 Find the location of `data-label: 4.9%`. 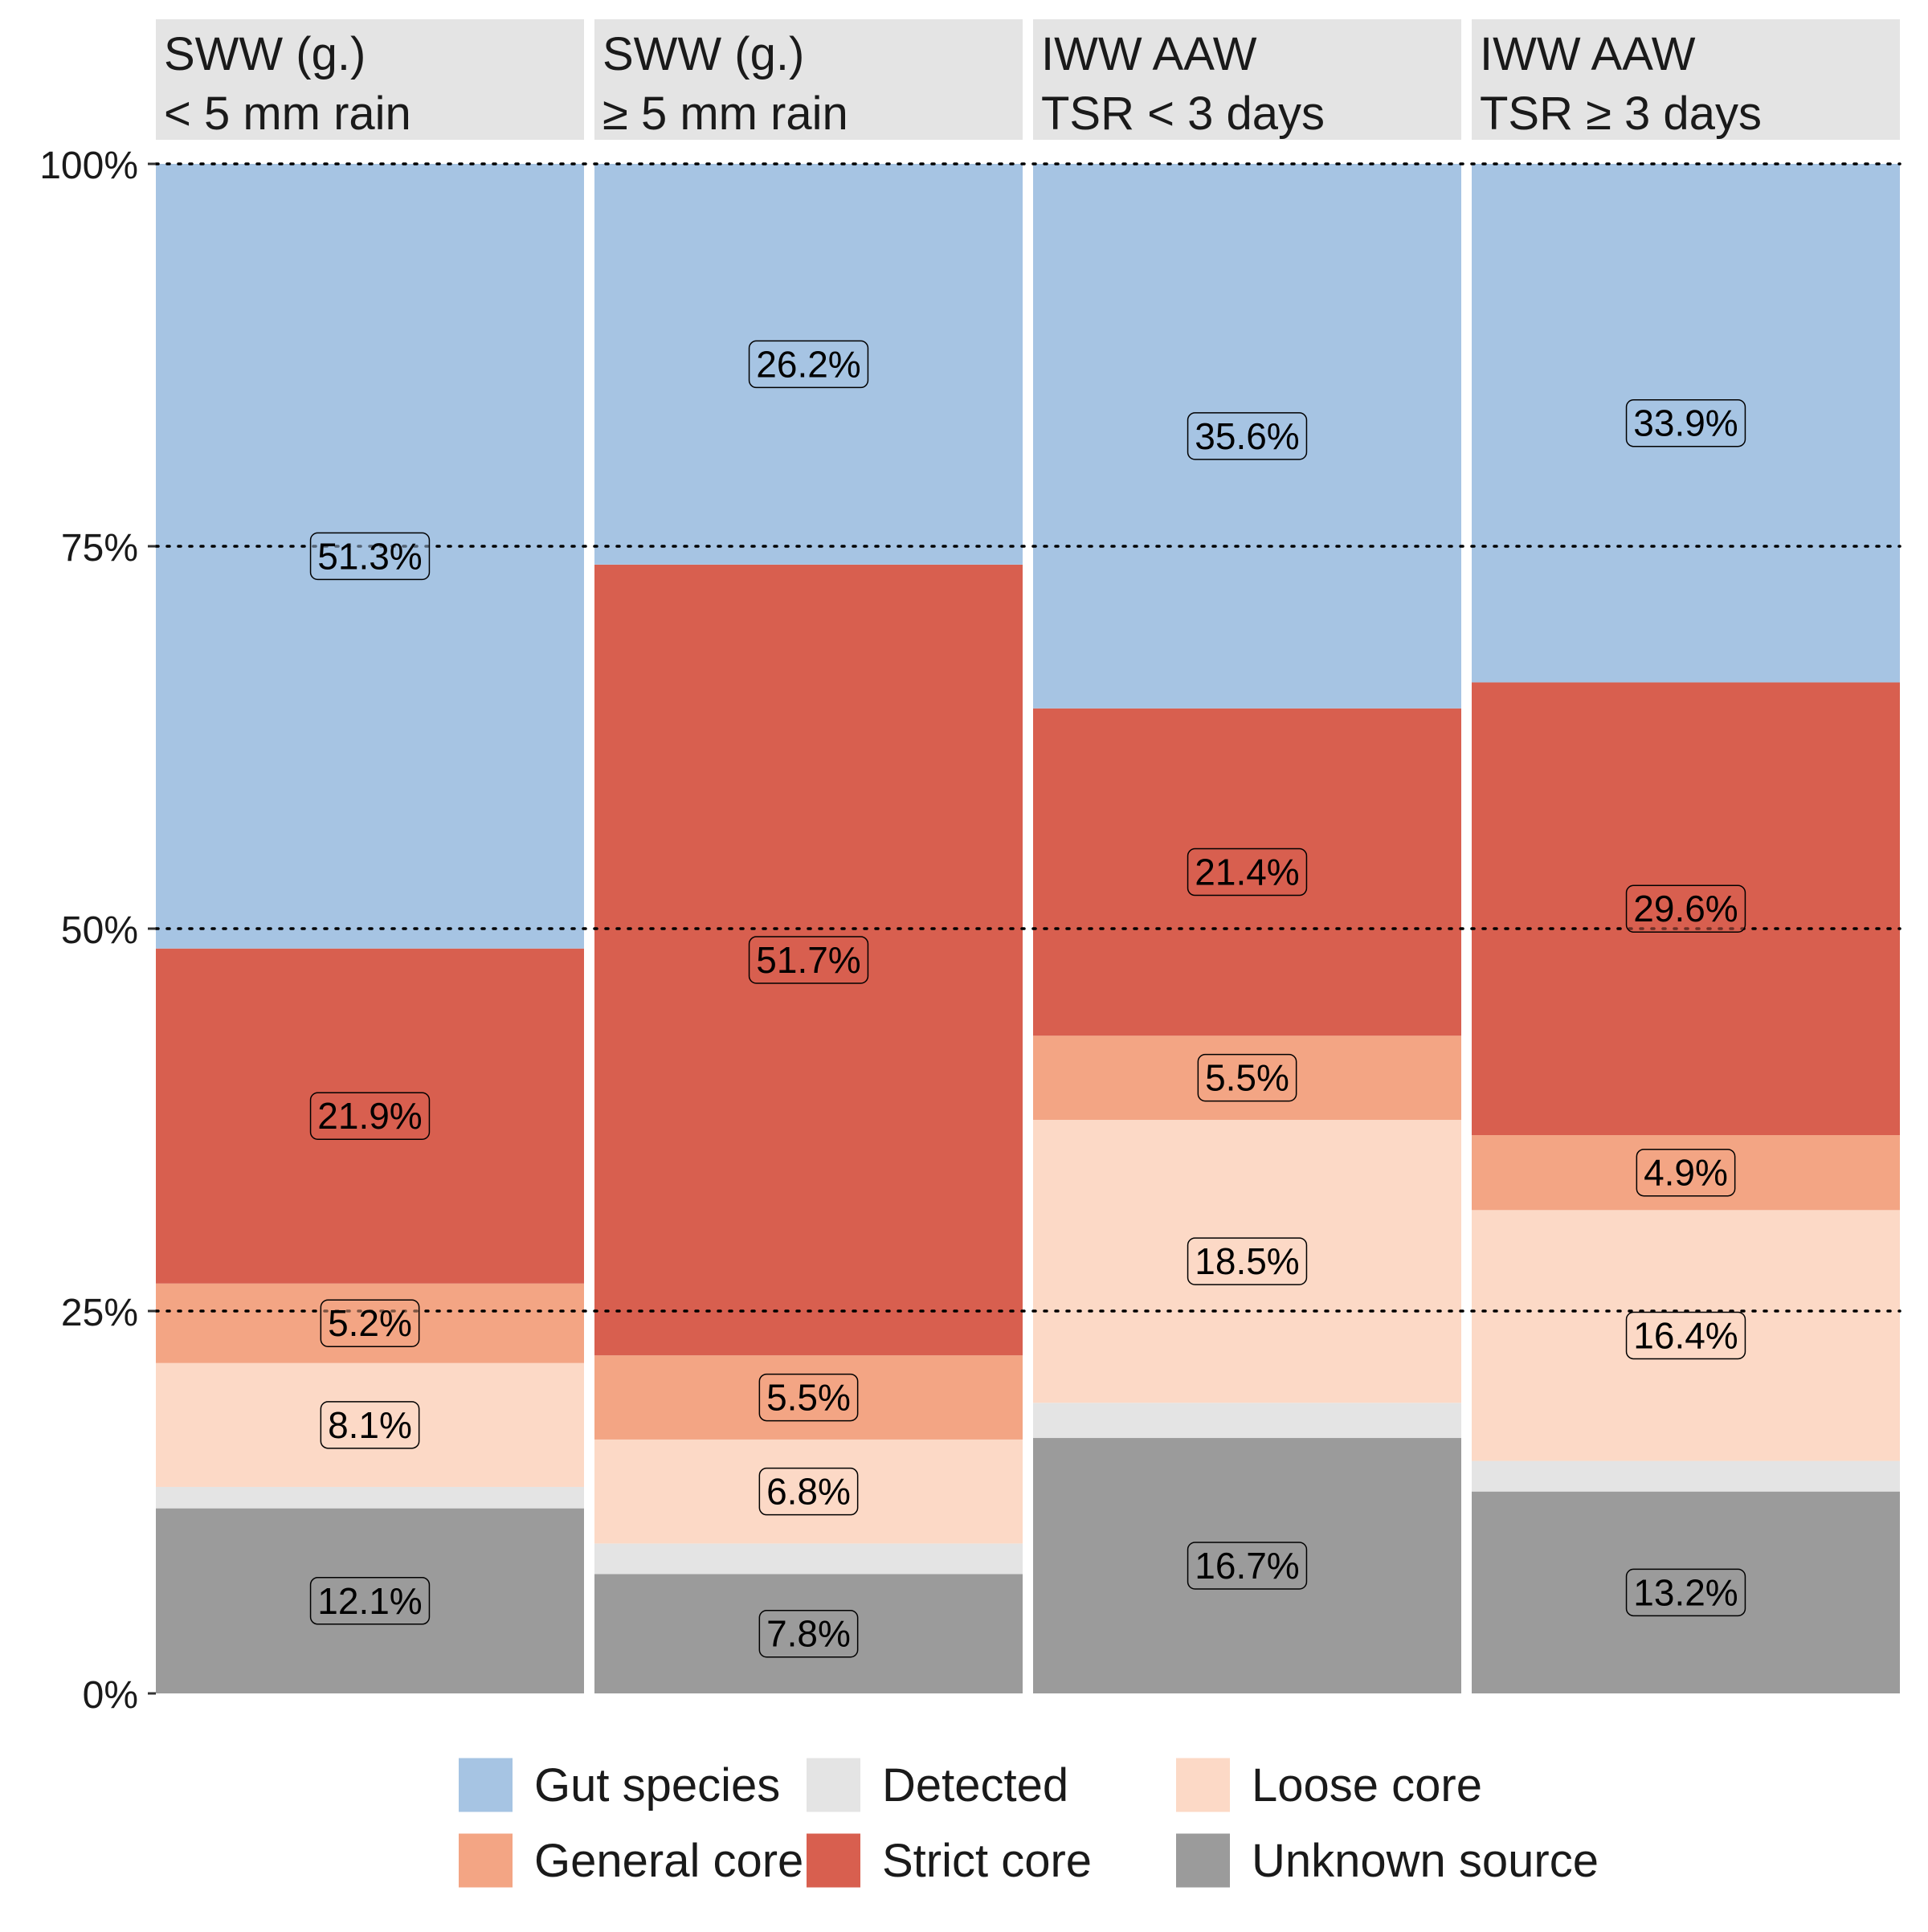

data-label: 4.9% is located at coordinates (1686, 1173).